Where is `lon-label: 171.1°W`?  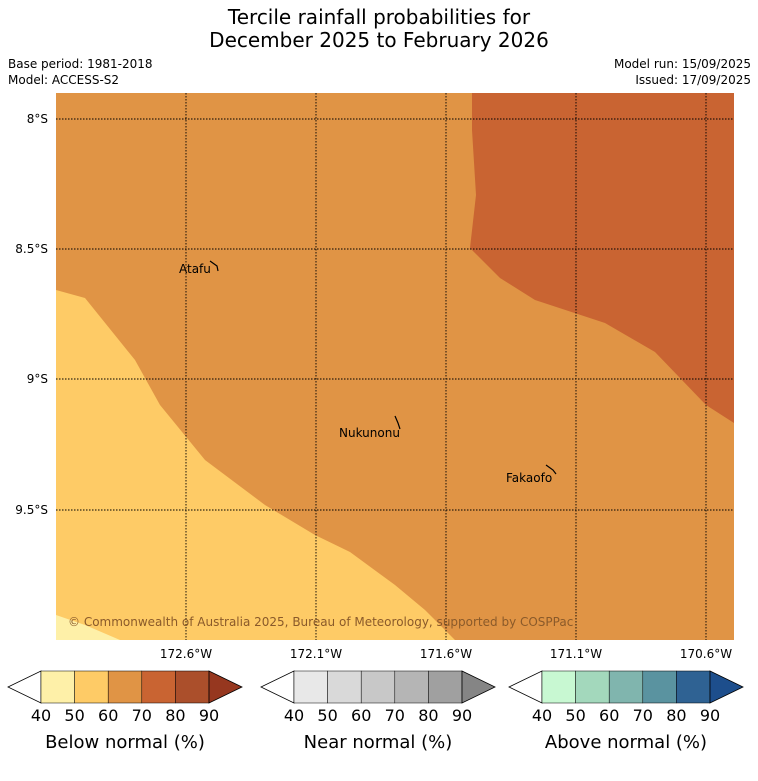 lon-label: 171.1°W is located at coordinates (576, 654).